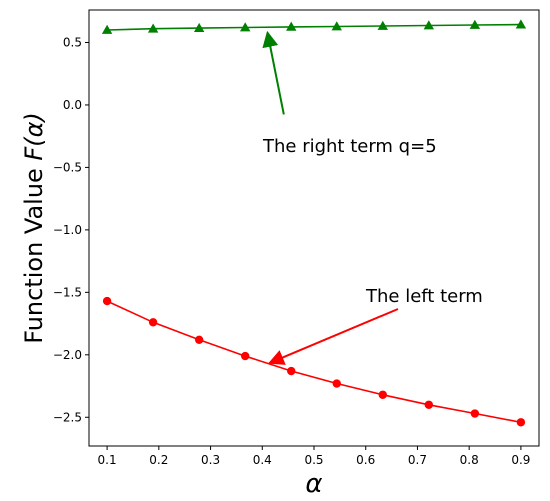 This screenshot has width=550, height=501. I want to click on x-tick-label: 0.4, so click(262, 460).